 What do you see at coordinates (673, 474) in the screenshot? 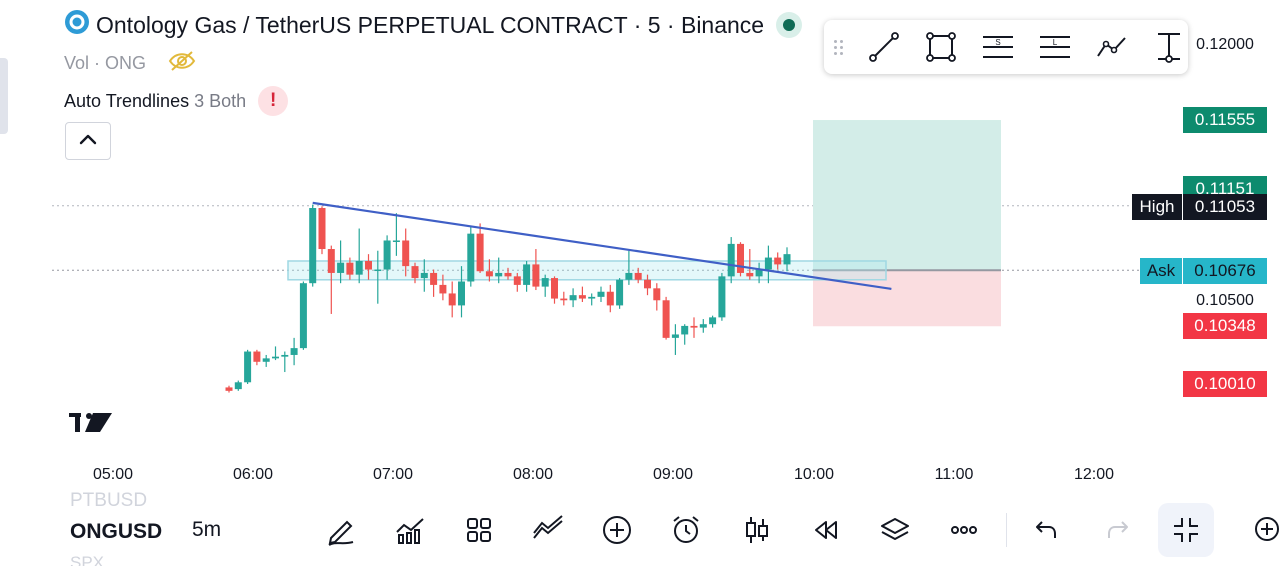
I see `time-tick: 09:00` at bounding box center [673, 474].